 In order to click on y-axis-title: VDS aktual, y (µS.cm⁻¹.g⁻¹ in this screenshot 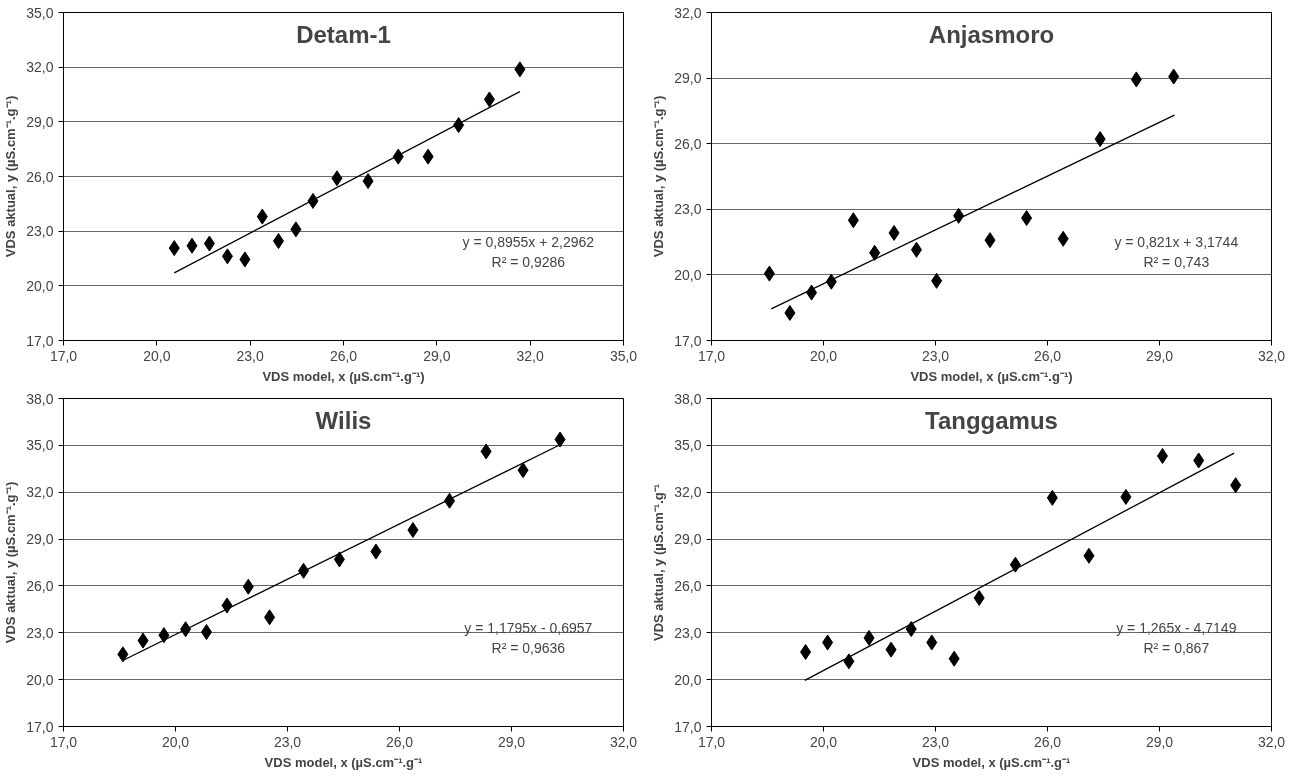, I will do `click(659, 562)`.